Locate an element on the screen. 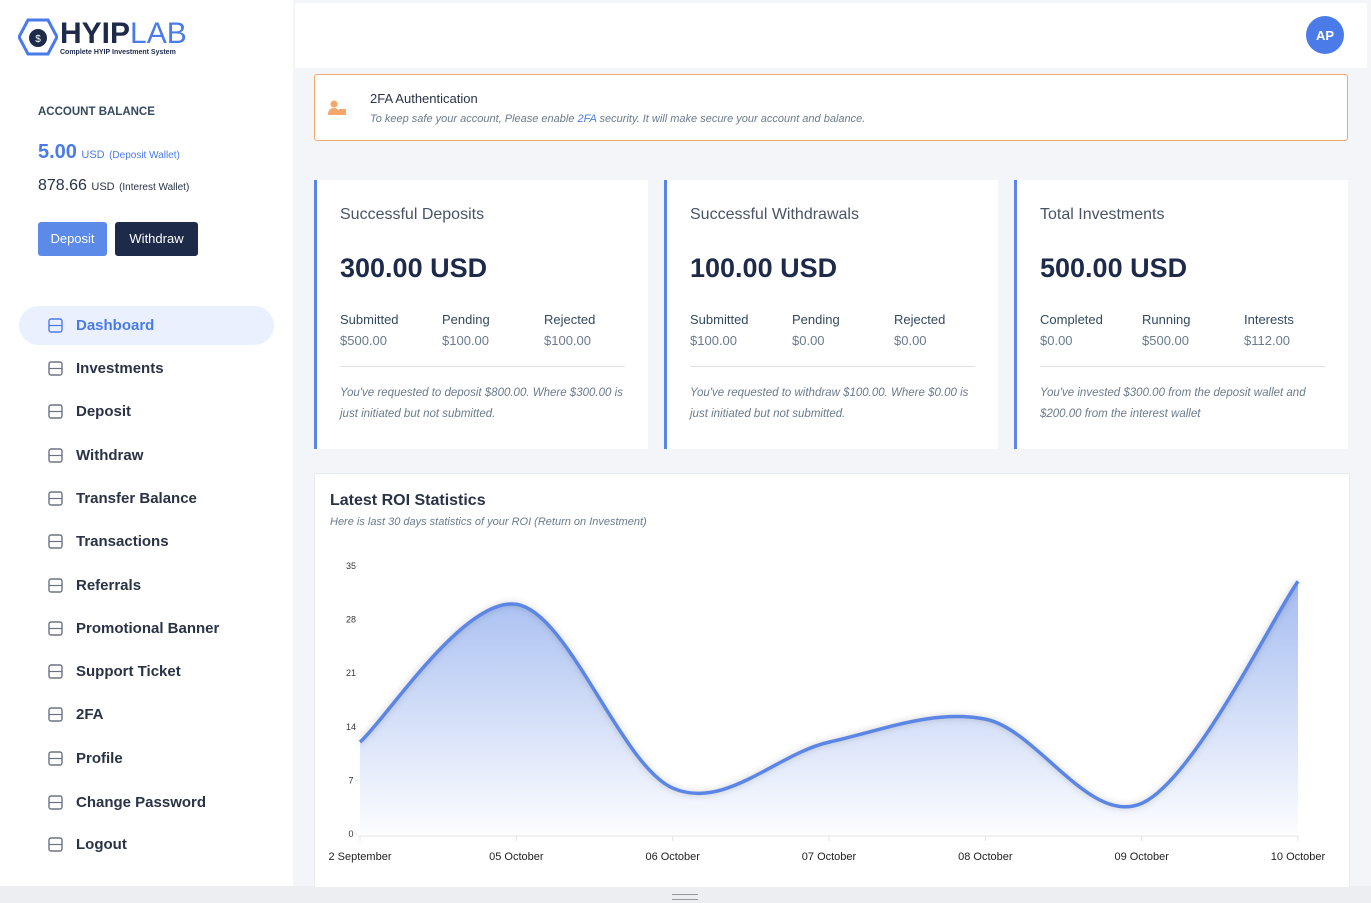  card-amount: 300.00 USD is located at coordinates (414, 268).